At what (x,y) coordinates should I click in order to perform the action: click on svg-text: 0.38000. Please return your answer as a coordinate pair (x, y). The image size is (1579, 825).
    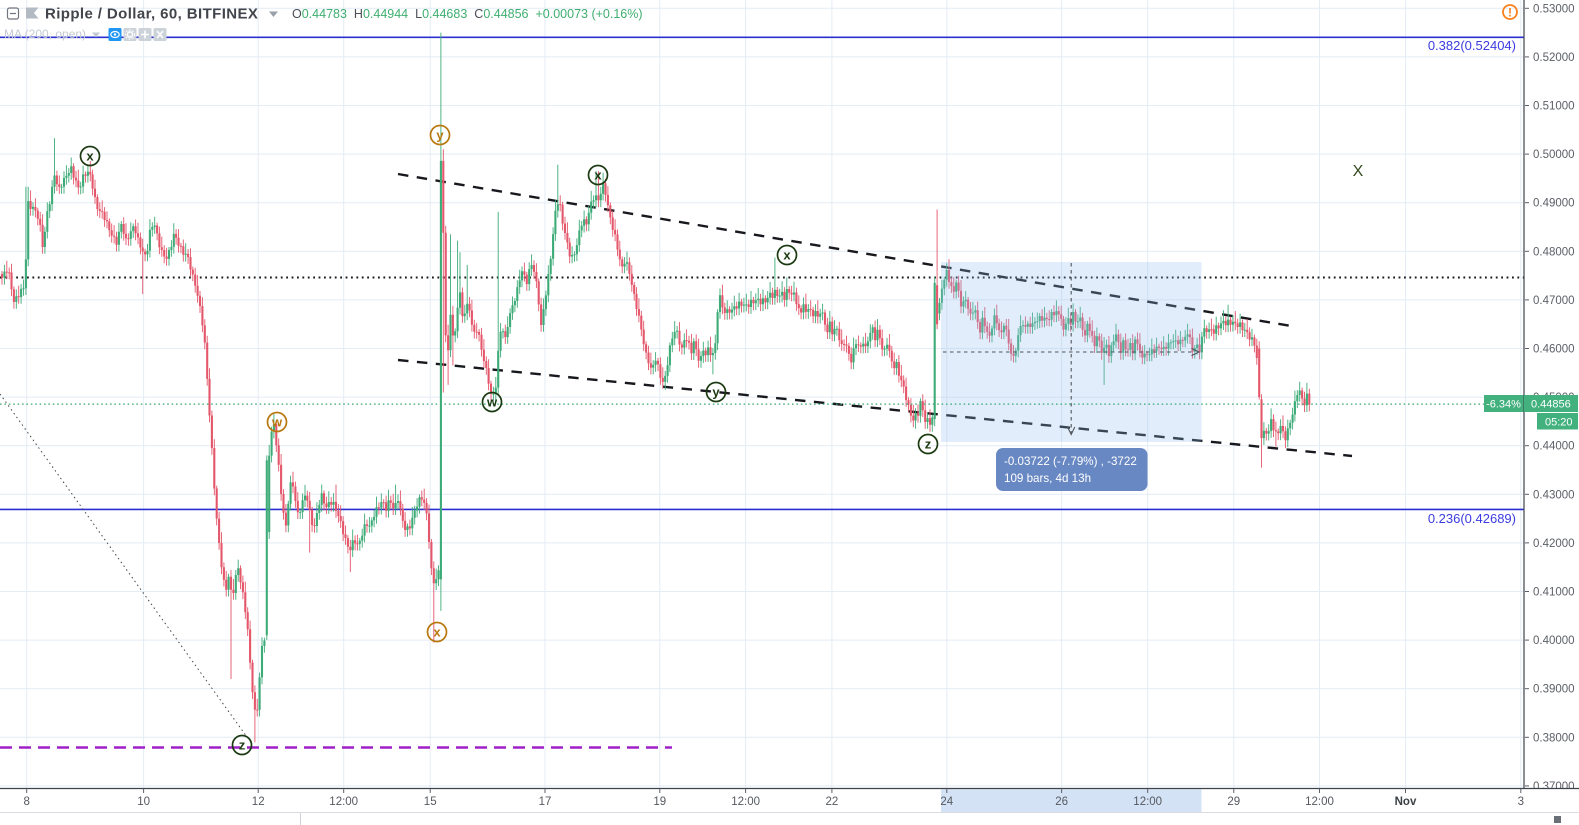
    Looking at the image, I should click on (1554, 738).